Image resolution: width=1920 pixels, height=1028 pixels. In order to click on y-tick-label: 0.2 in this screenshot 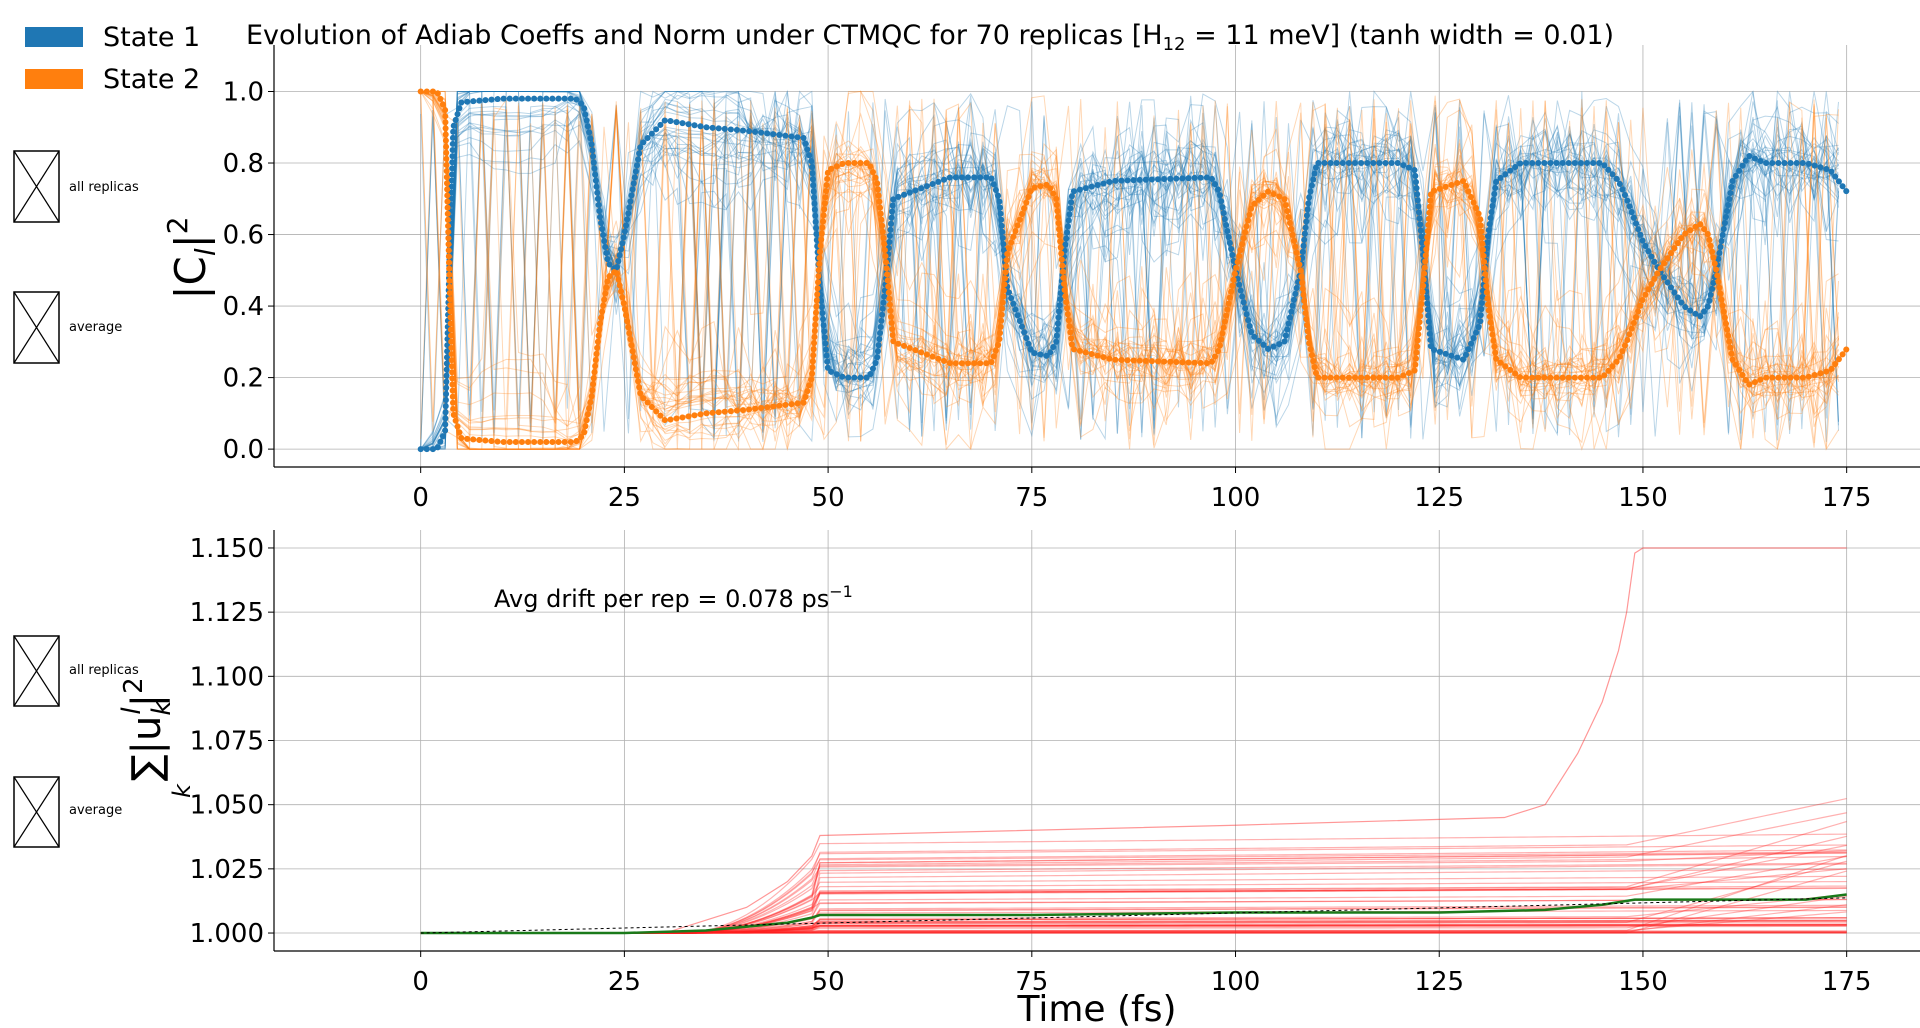, I will do `click(243, 379)`.